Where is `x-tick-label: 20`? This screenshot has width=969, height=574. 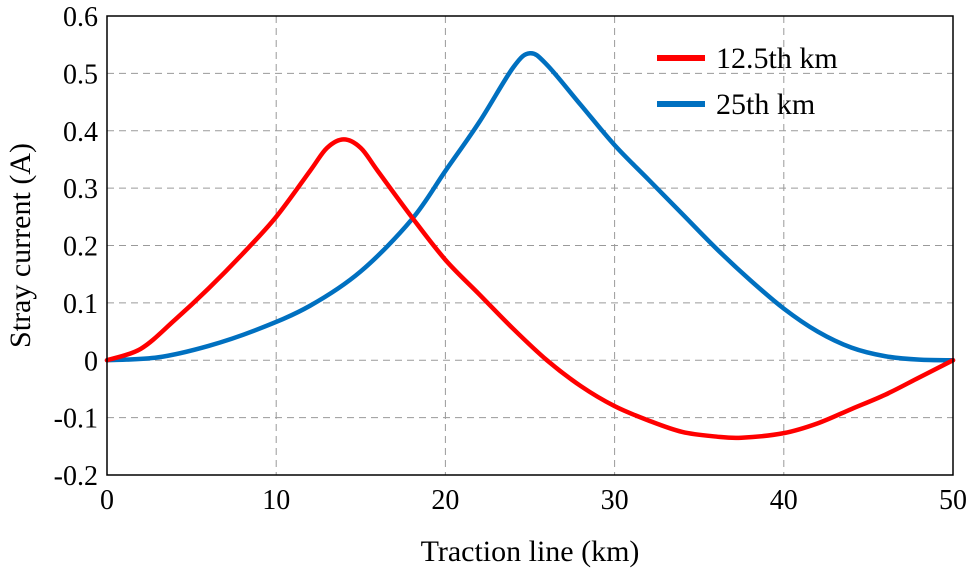
x-tick-label: 20 is located at coordinates (445, 500).